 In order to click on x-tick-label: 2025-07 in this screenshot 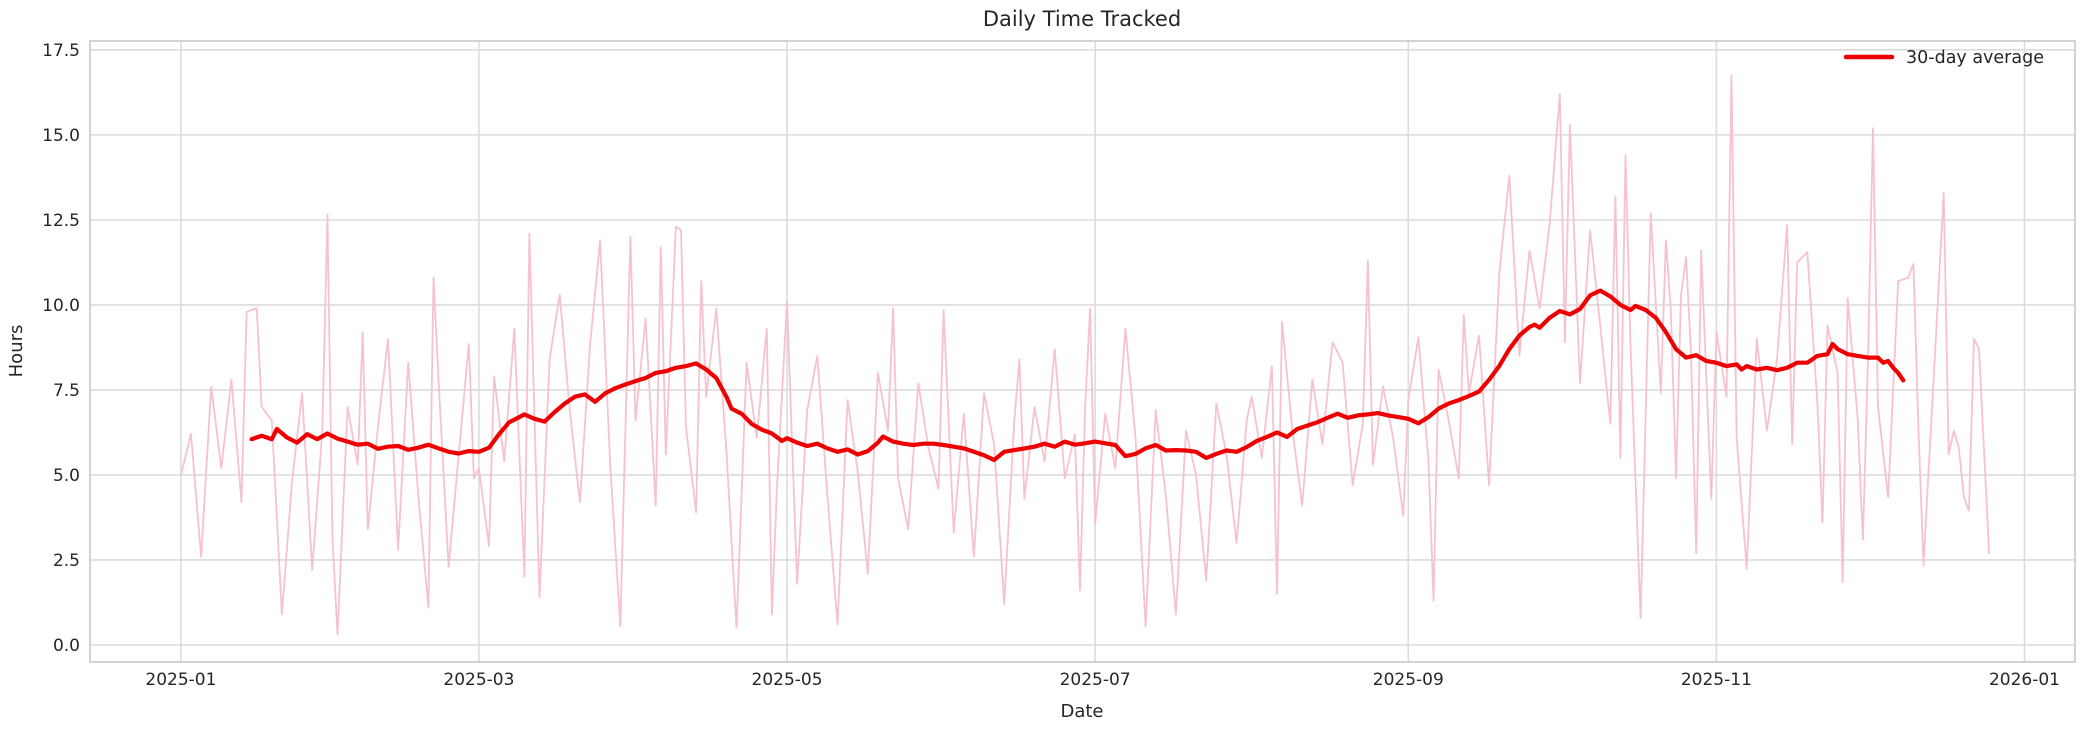, I will do `click(1095, 680)`.